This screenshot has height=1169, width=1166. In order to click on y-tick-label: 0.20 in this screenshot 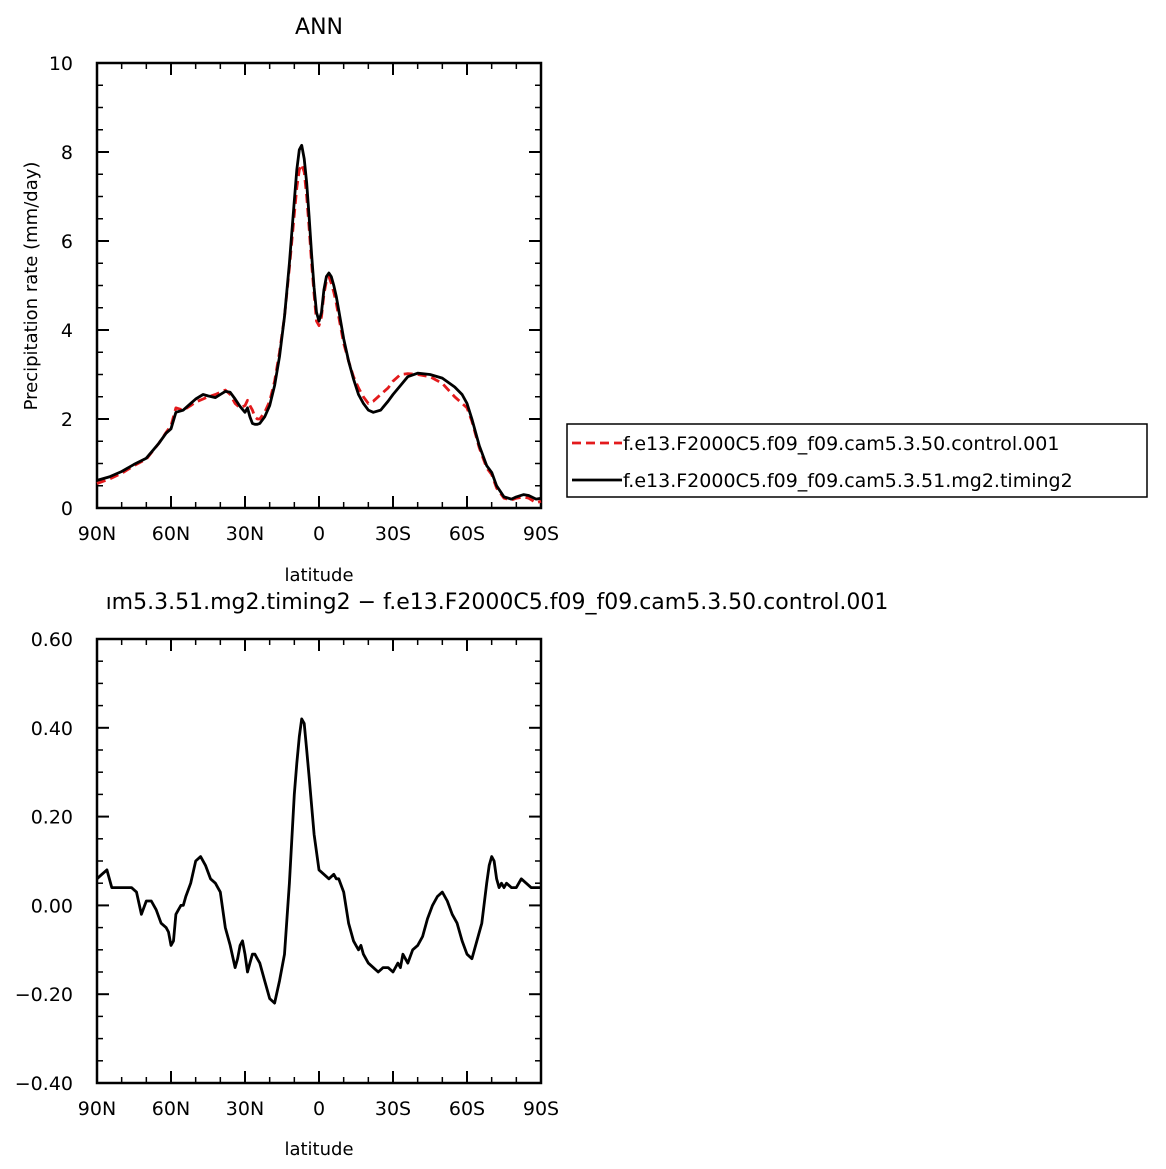, I will do `click(52, 818)`.